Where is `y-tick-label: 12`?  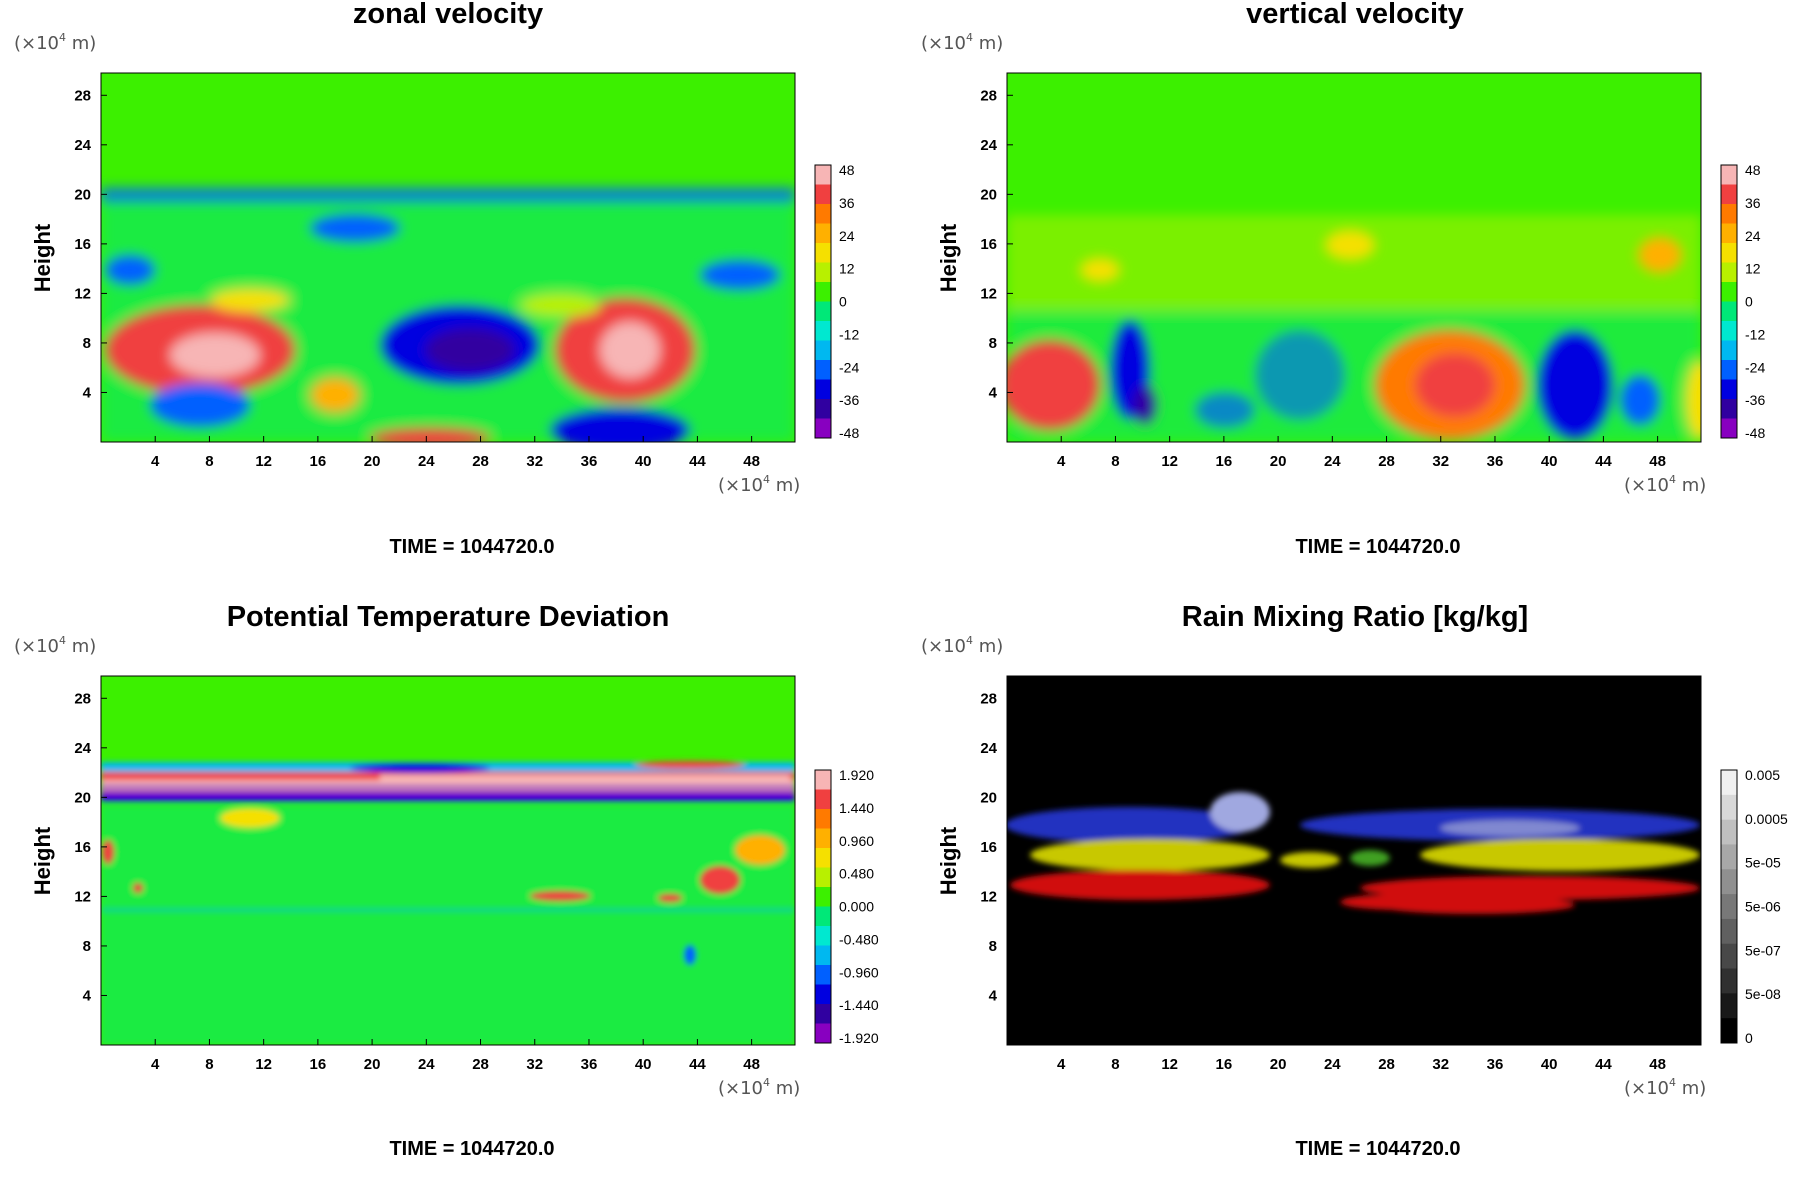 y-tick-label: 12 is located at coordinates (82, 896).